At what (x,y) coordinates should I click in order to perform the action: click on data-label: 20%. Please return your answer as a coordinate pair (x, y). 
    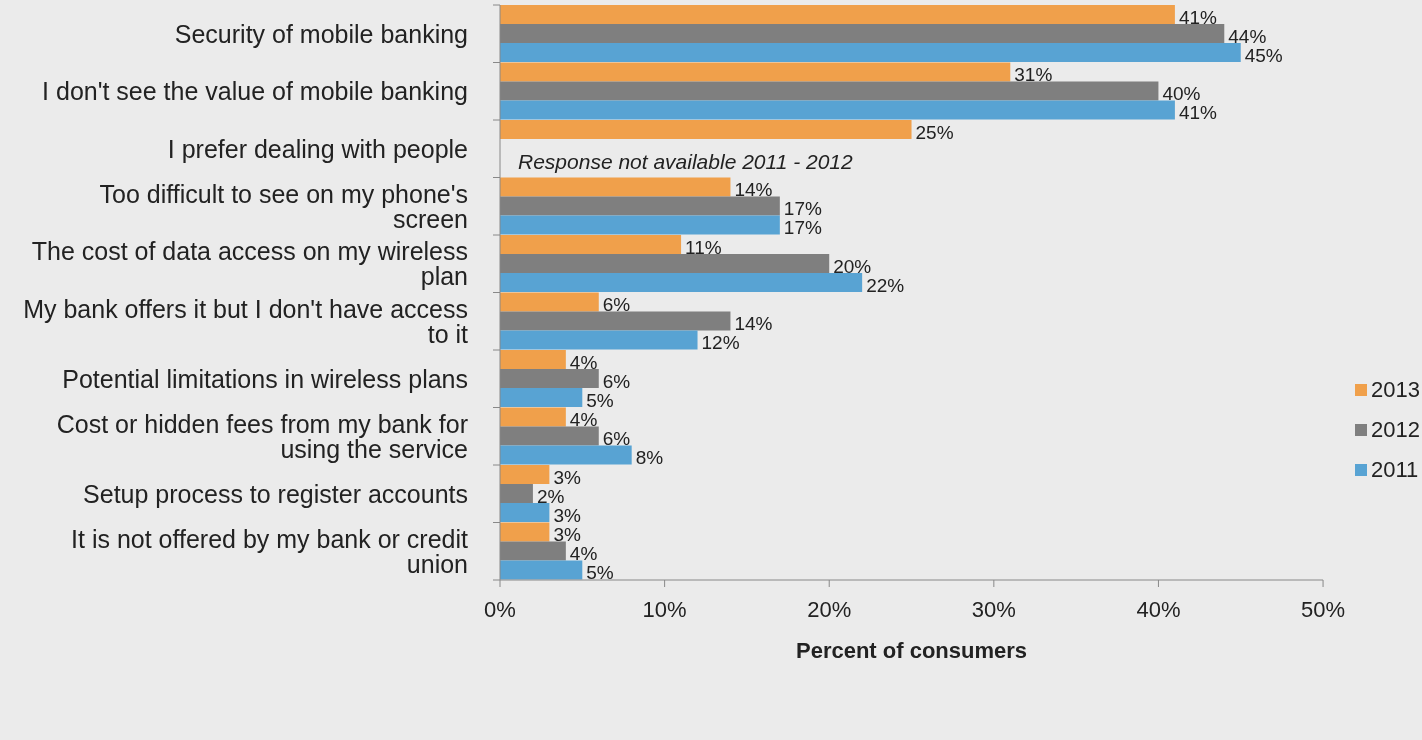
    Looking at the image, I should click on (852, 266).